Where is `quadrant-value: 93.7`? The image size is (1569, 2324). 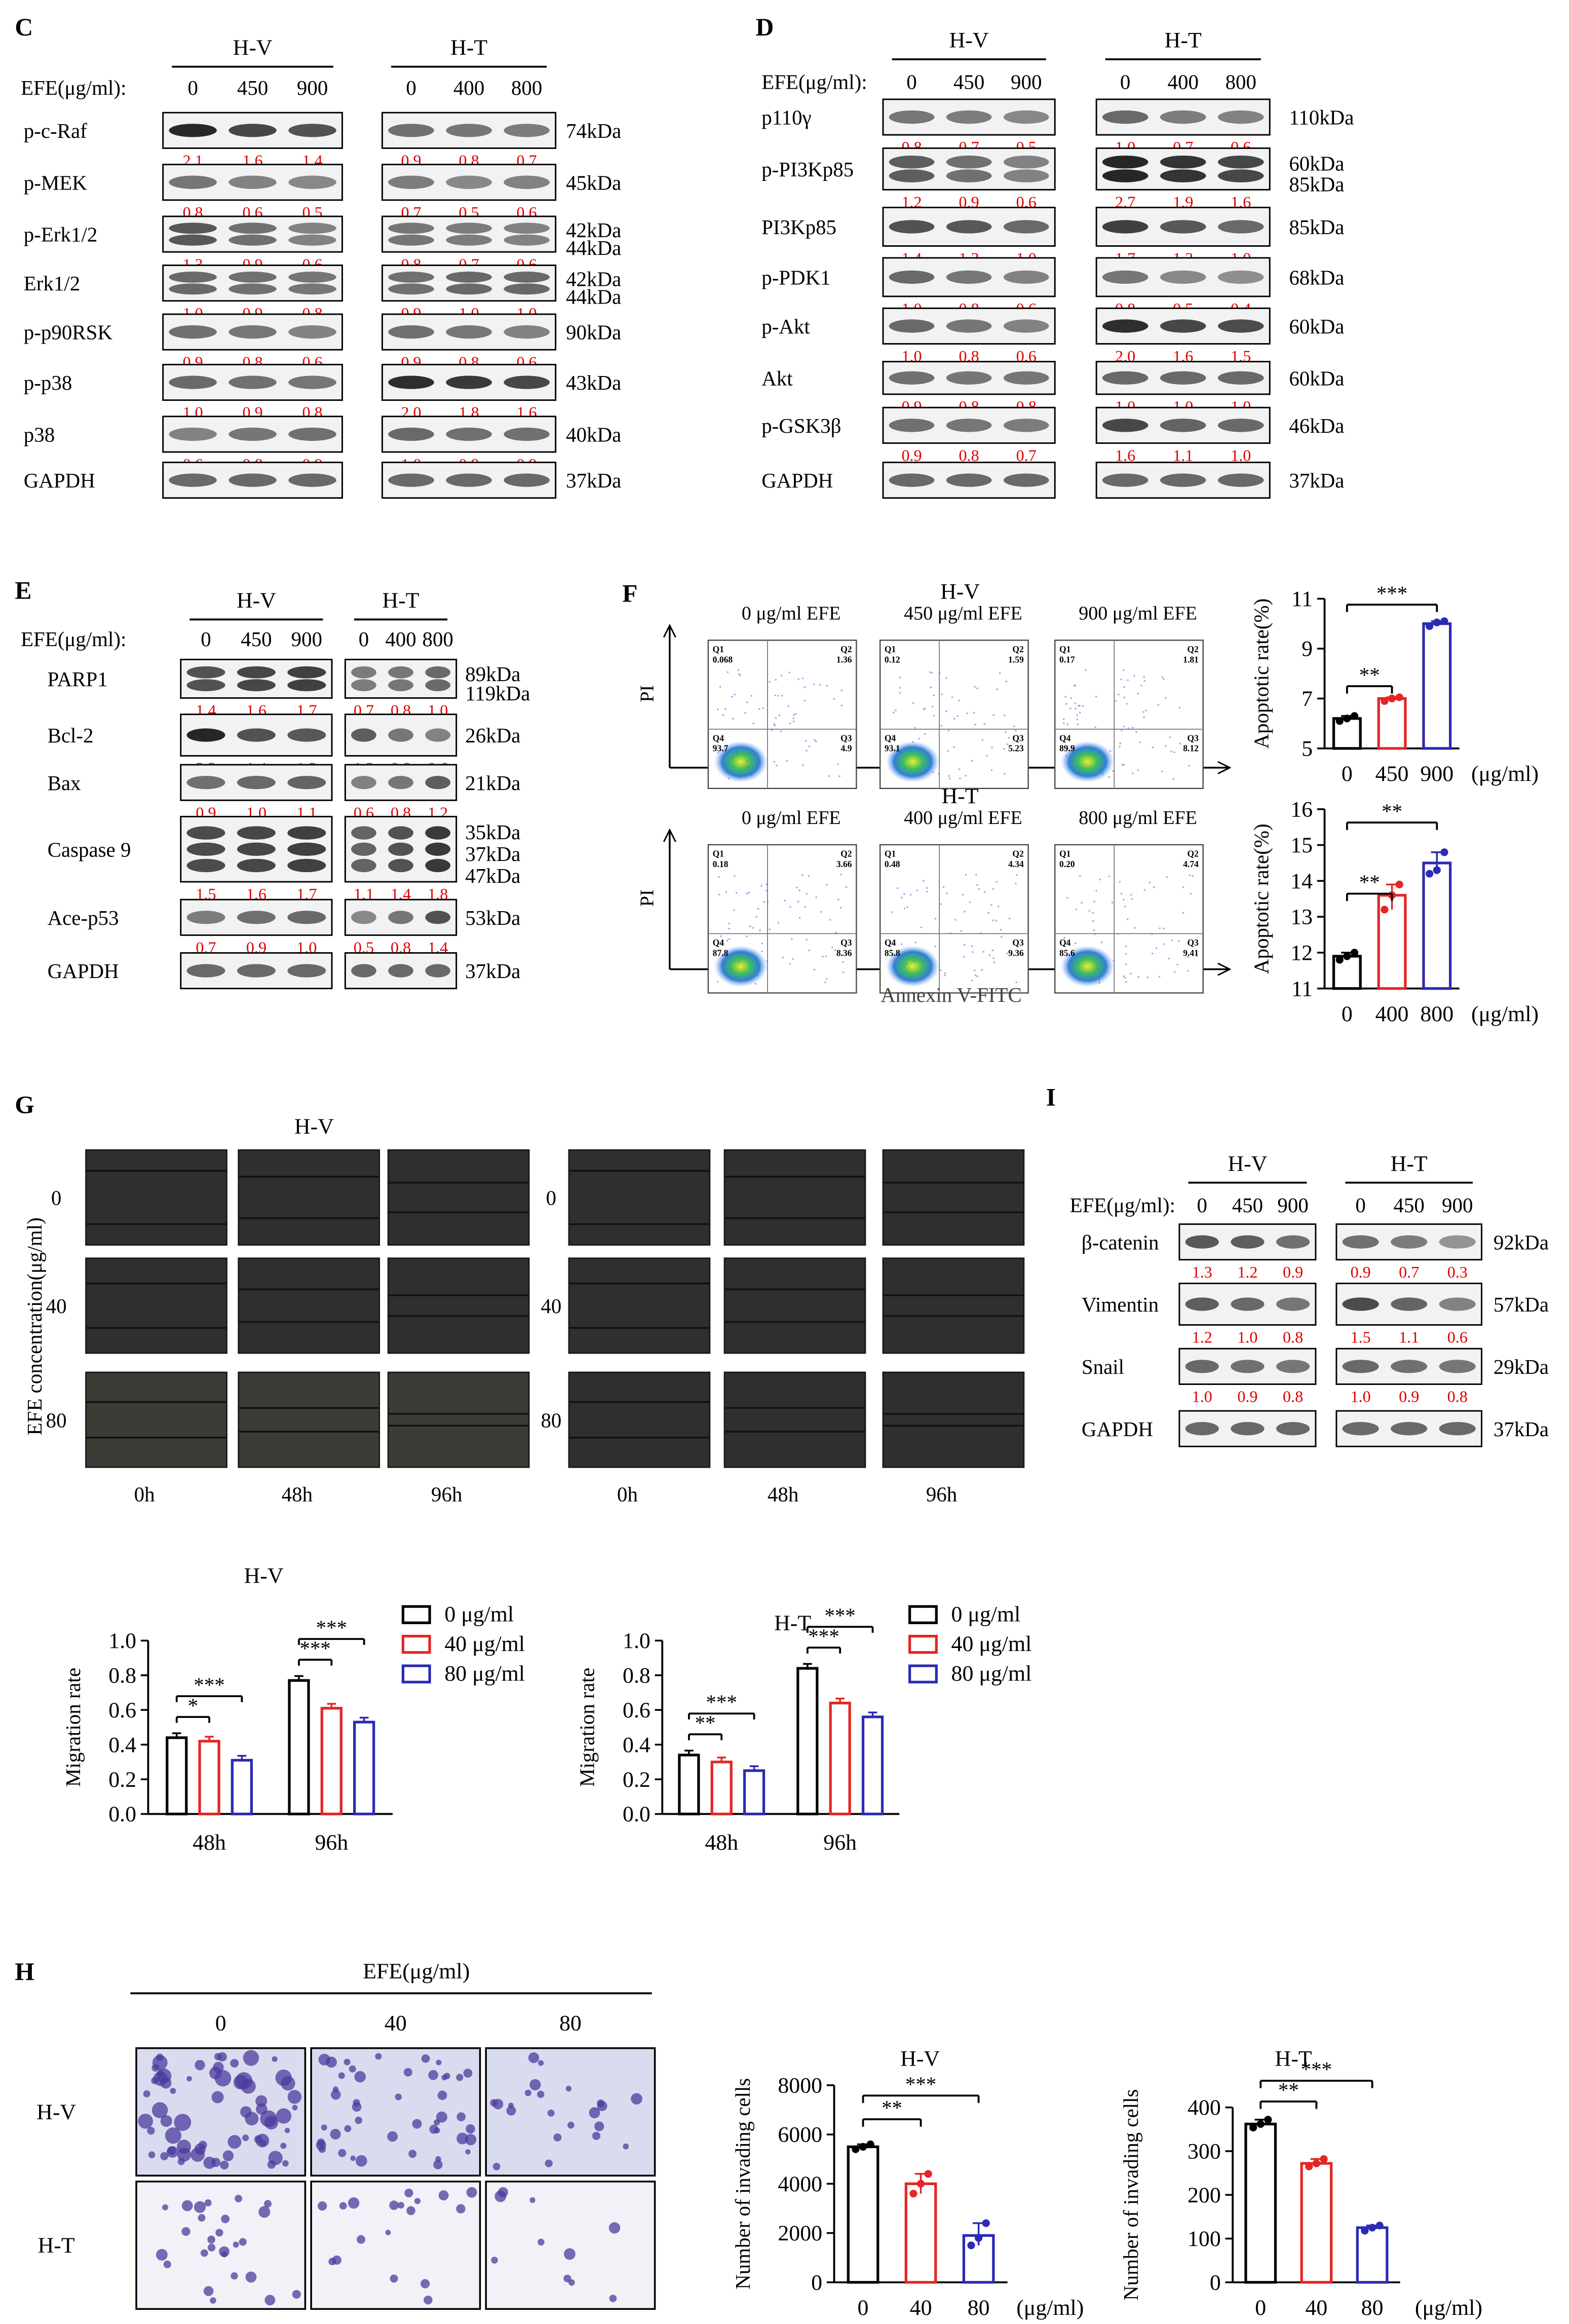
quadrant-value: 93.7 is located at coordinates (721, 748).